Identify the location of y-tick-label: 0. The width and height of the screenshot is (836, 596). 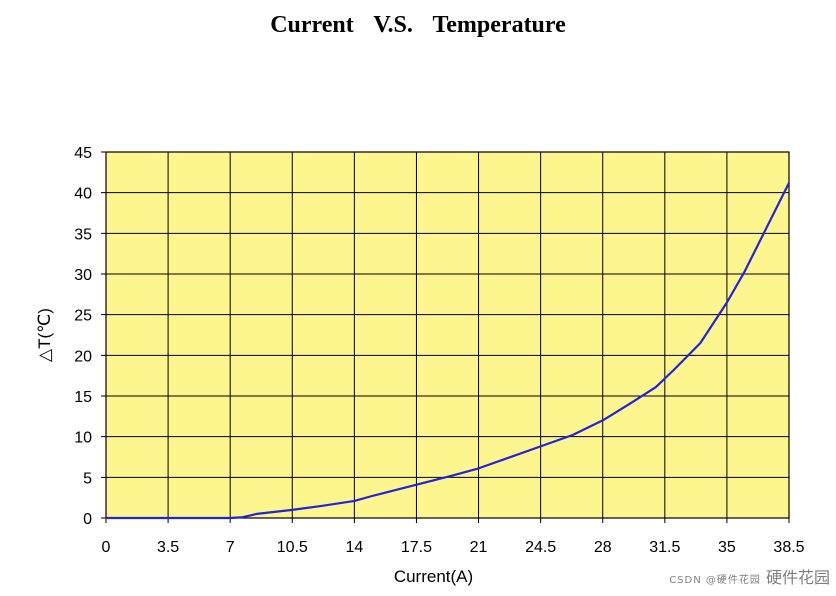
(87, 519).